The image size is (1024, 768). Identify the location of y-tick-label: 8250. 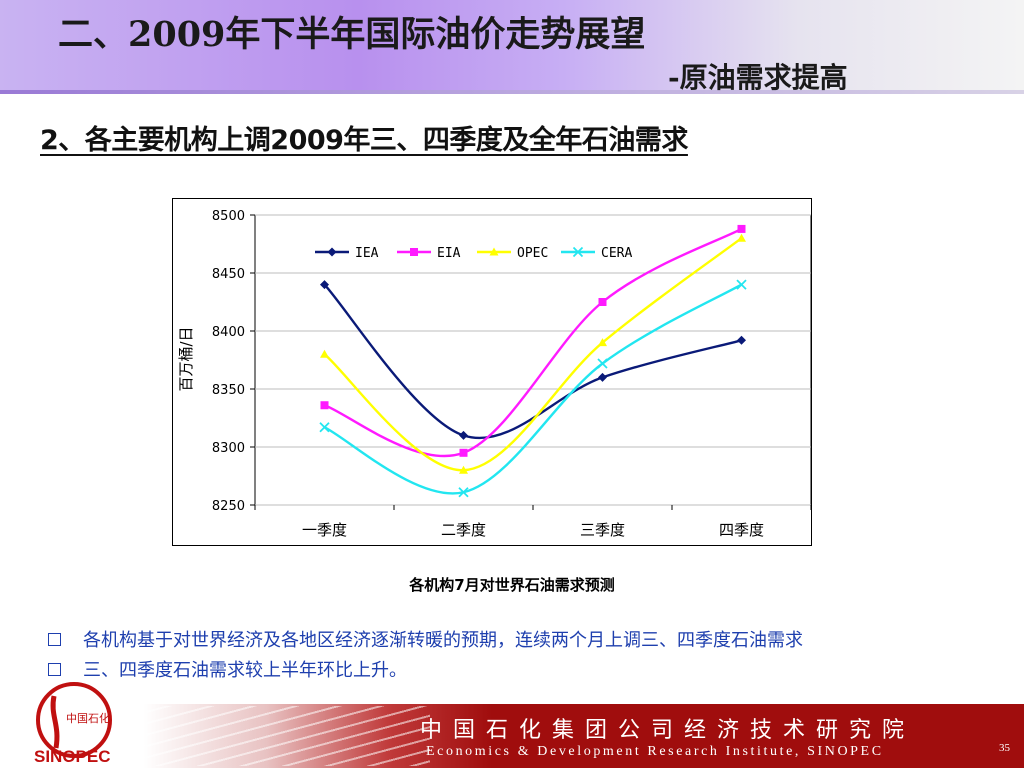
(228, 506).